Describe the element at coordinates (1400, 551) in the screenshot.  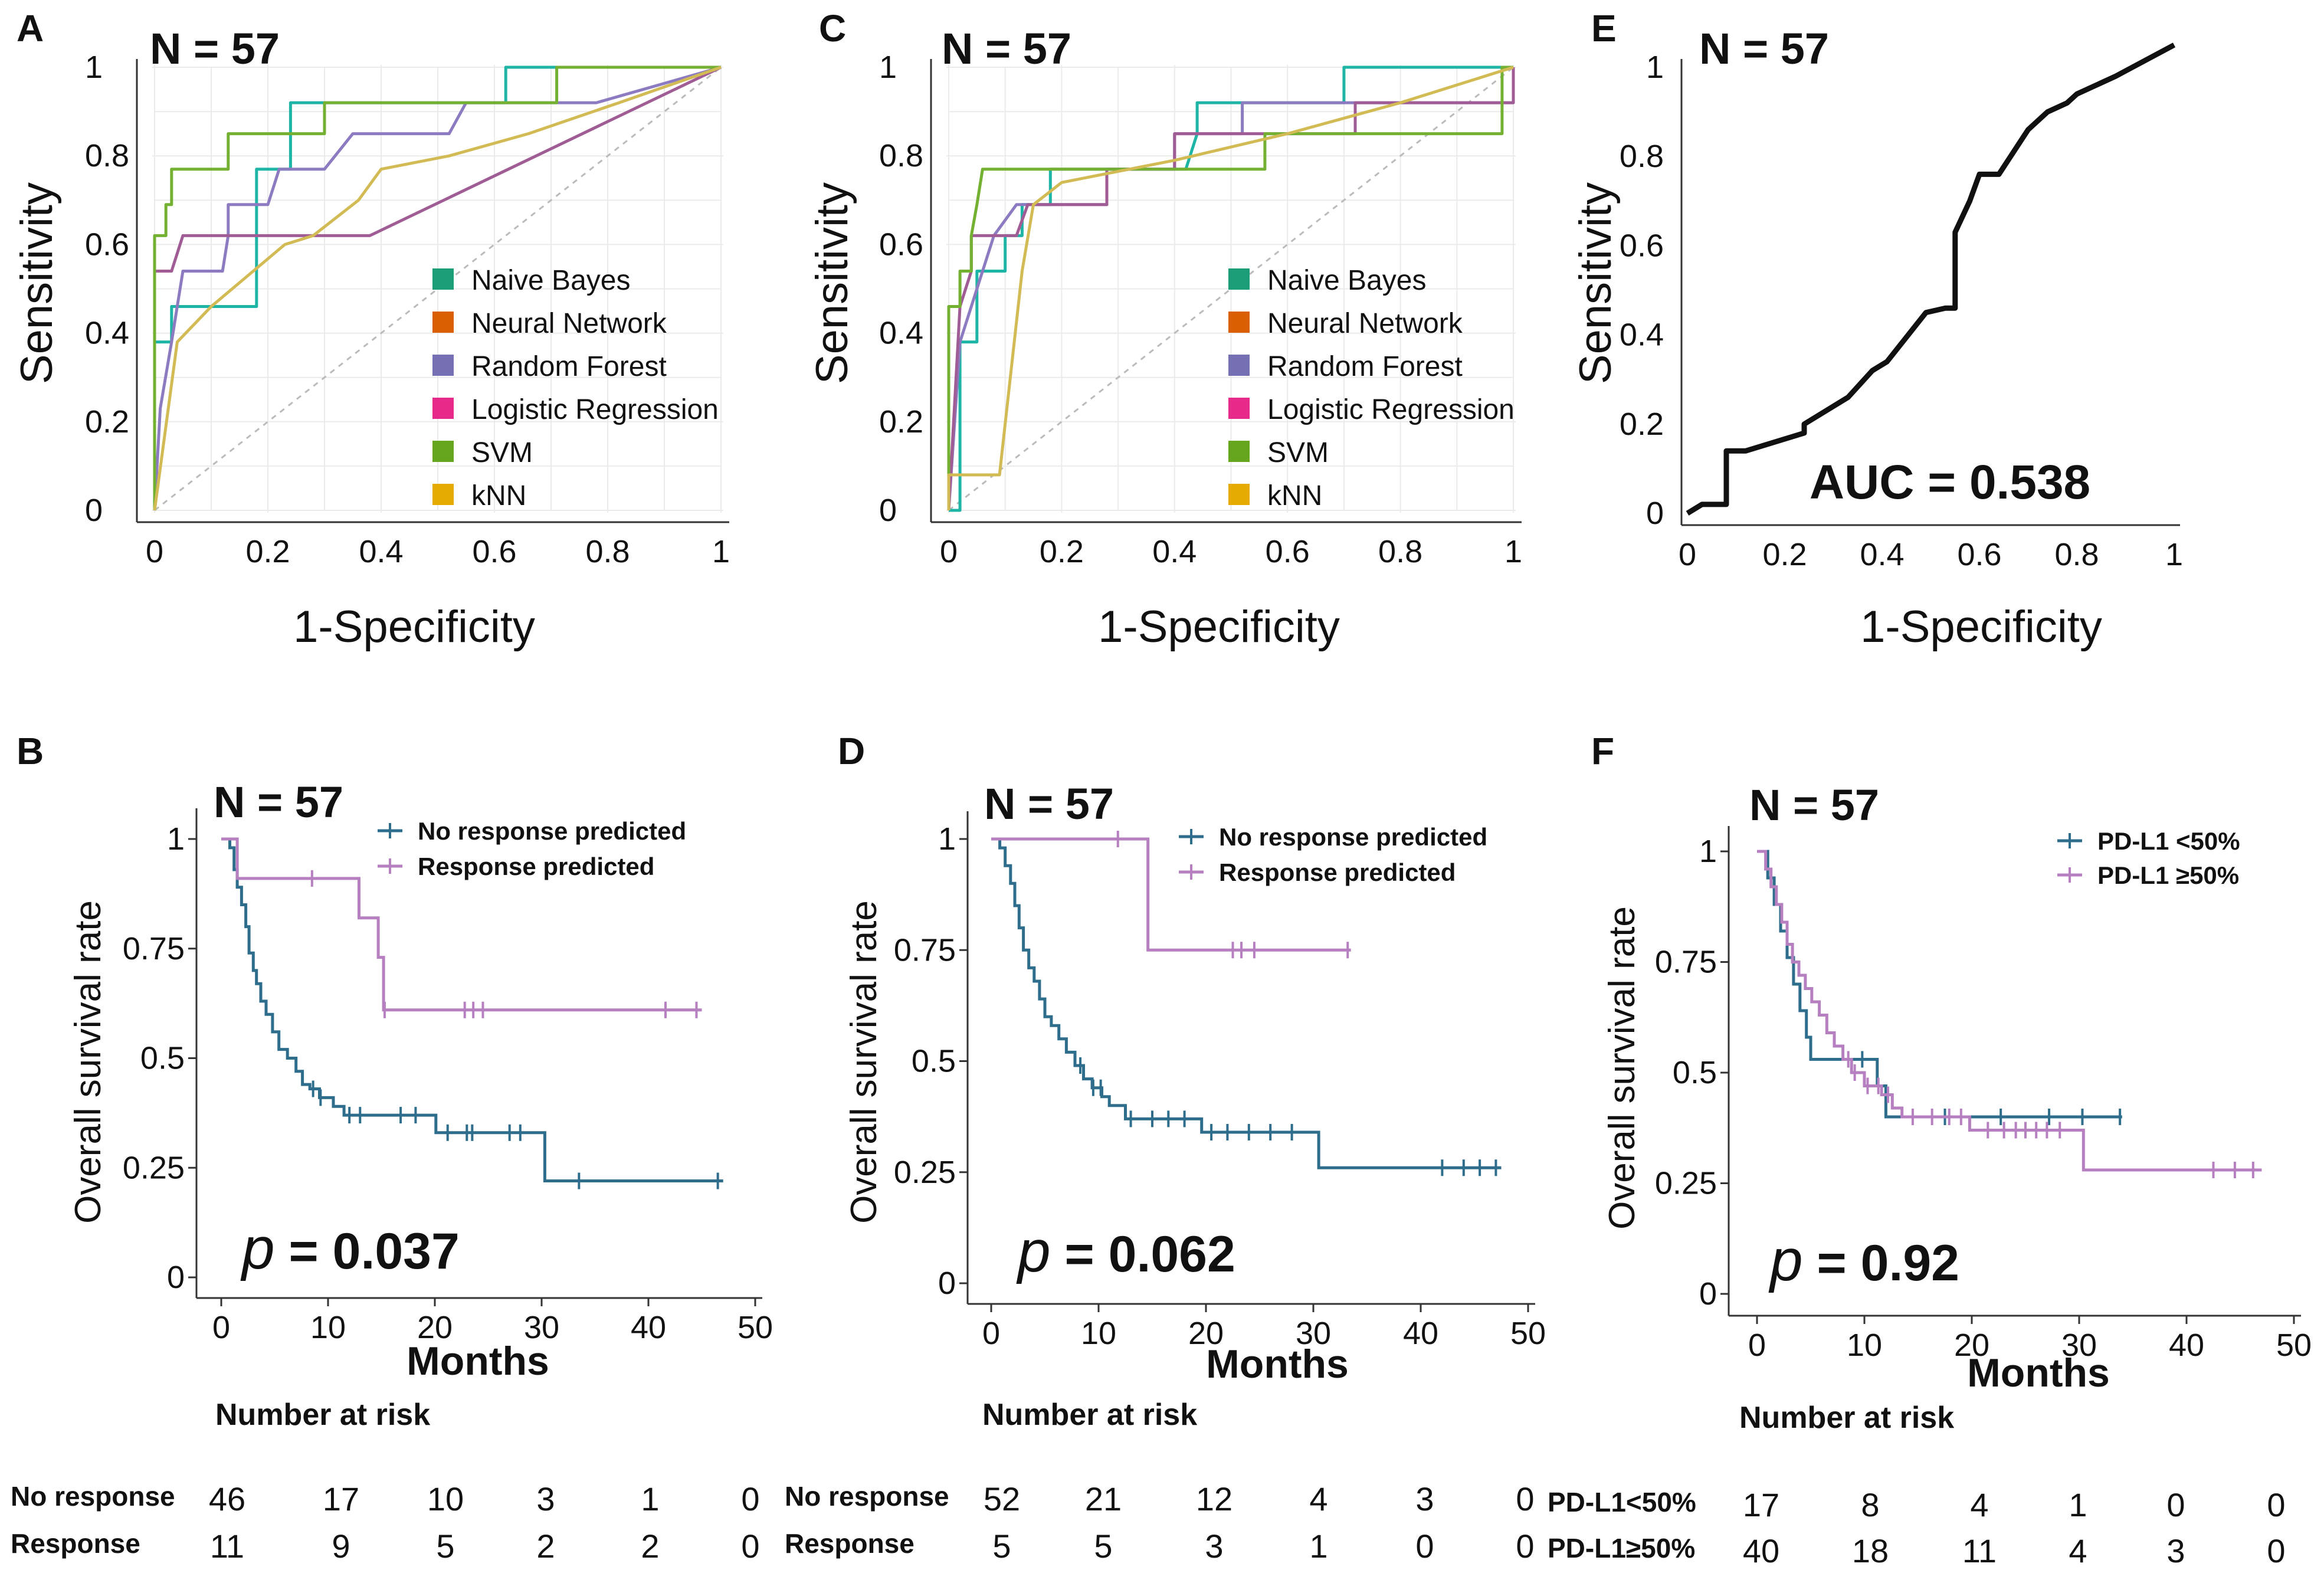
I see `x-tick-label: 0.8` at that location.